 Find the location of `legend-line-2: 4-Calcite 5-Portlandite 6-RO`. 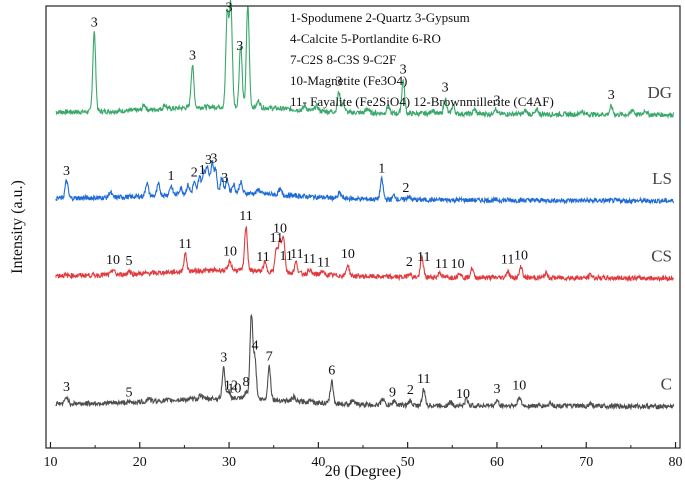

legend-line-2: 4-Calcite 5-Portlandite 6-RO is located at coordinates (365, 38).